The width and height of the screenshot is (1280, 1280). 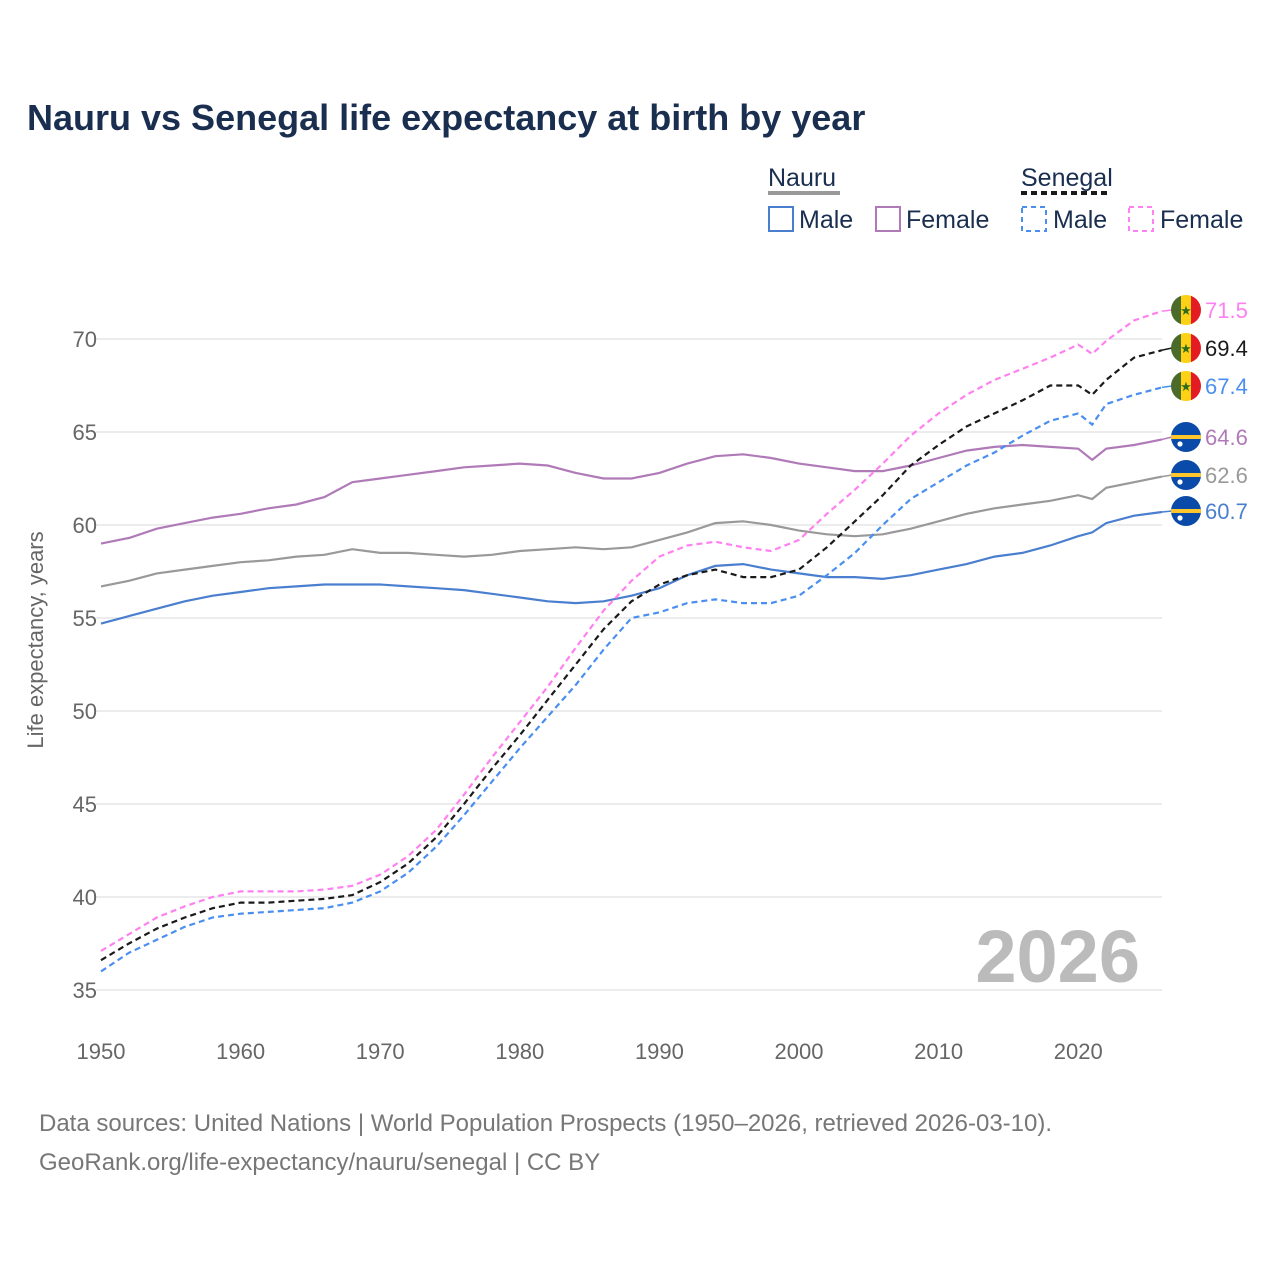 I want to click on end-label-nauru-male: 60.7, so click(x=1204, y=511).